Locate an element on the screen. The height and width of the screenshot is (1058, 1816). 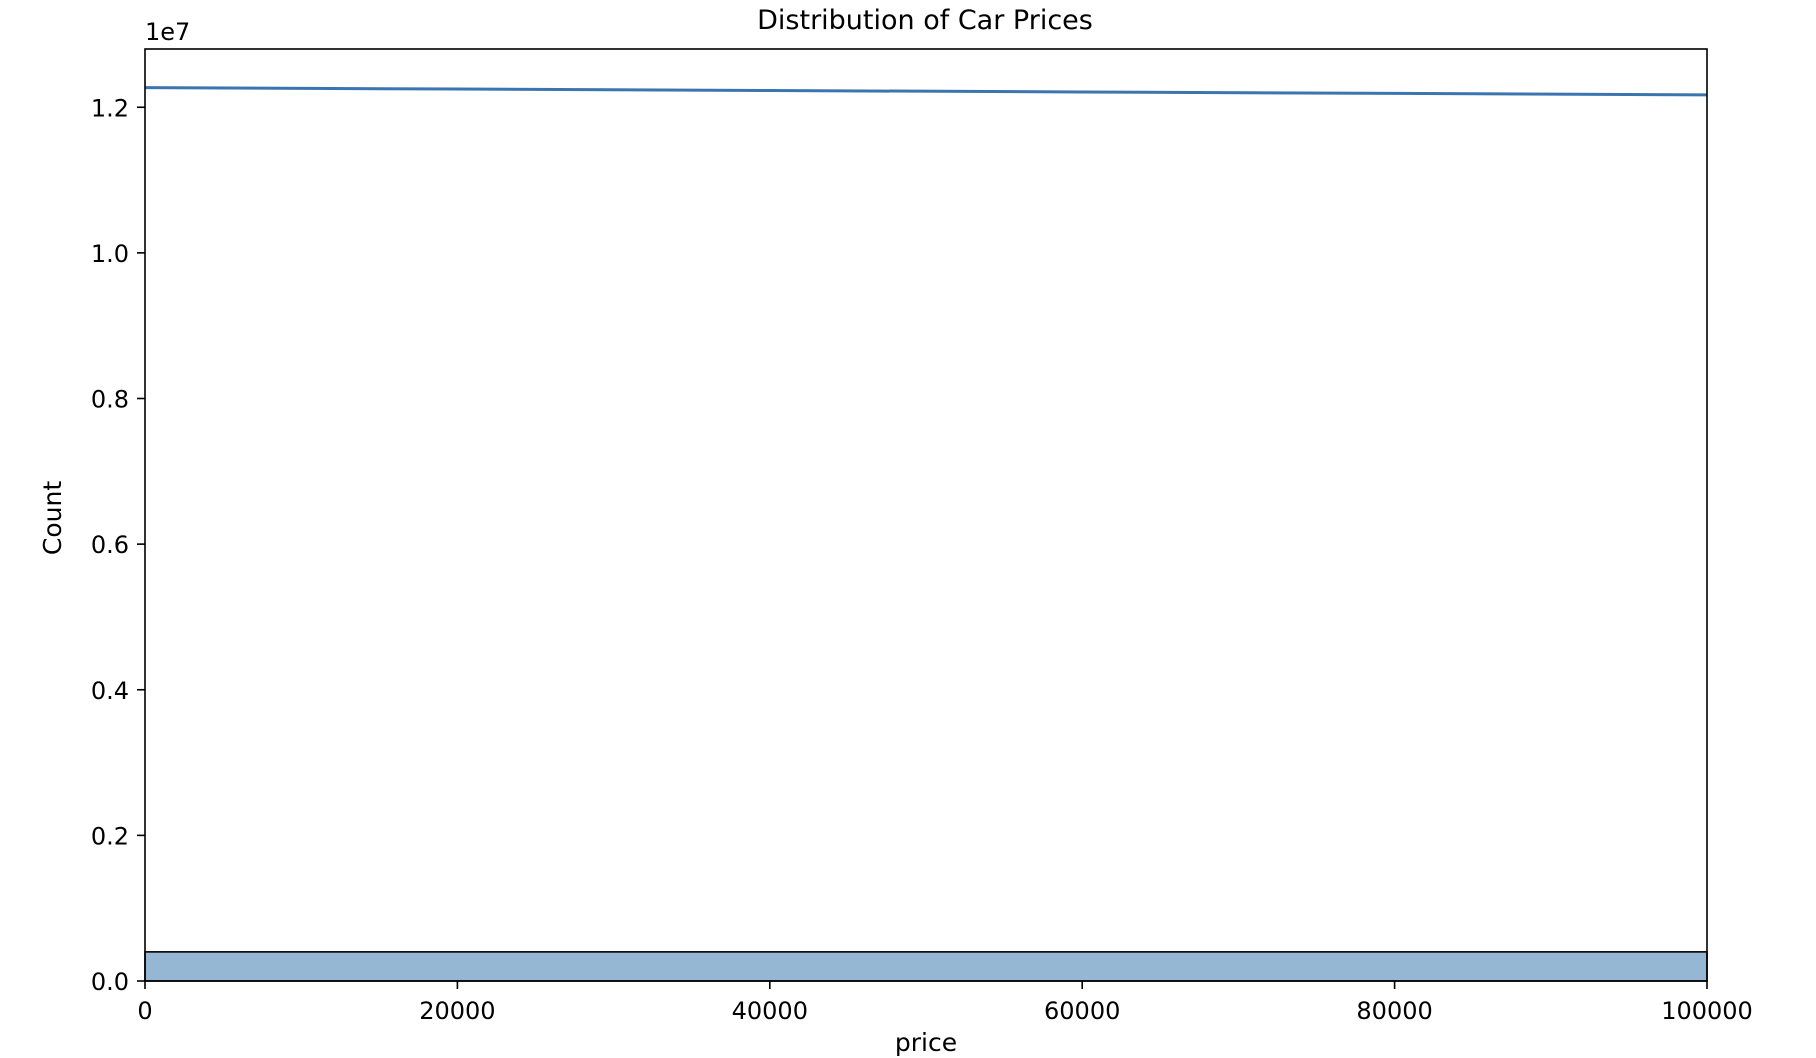
y-tick-label: 0.8 is located at coordinates (110, 400).